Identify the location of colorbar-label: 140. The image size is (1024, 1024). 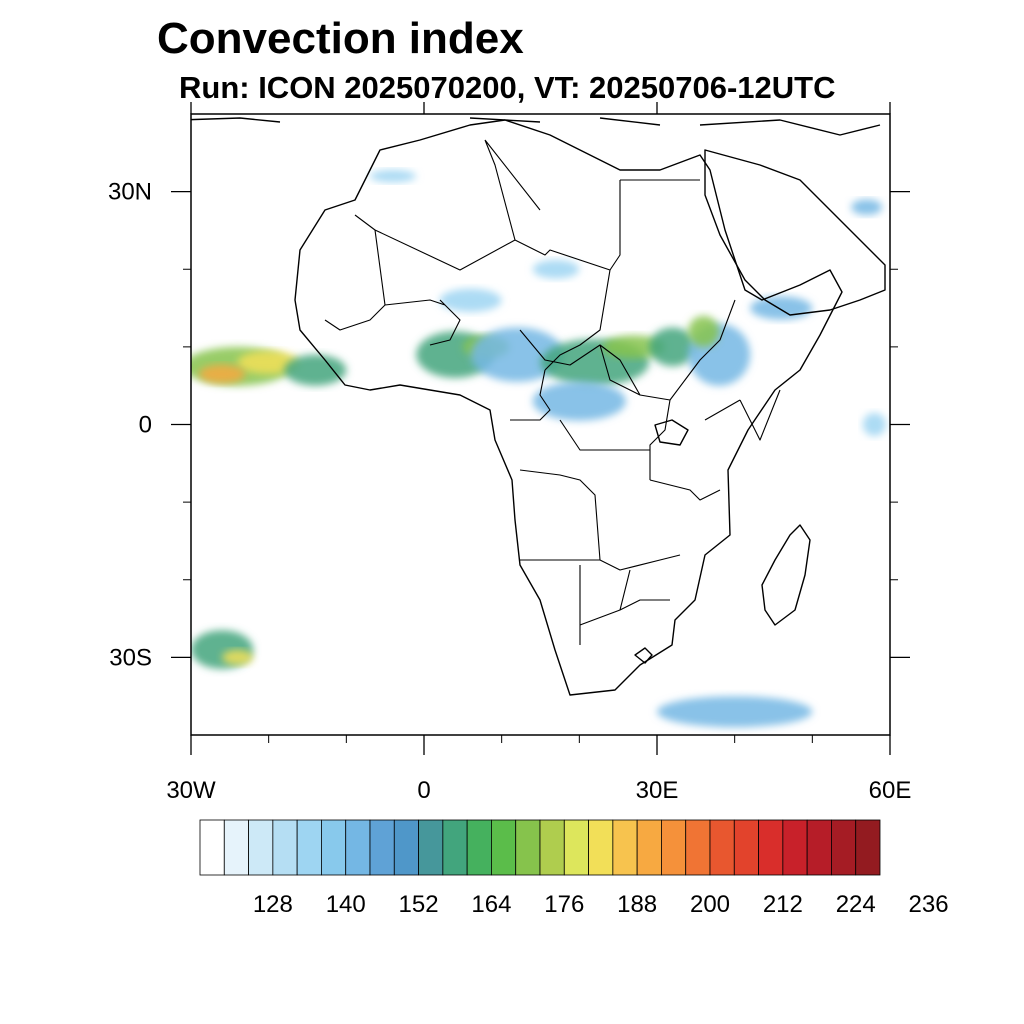
(346, 904).